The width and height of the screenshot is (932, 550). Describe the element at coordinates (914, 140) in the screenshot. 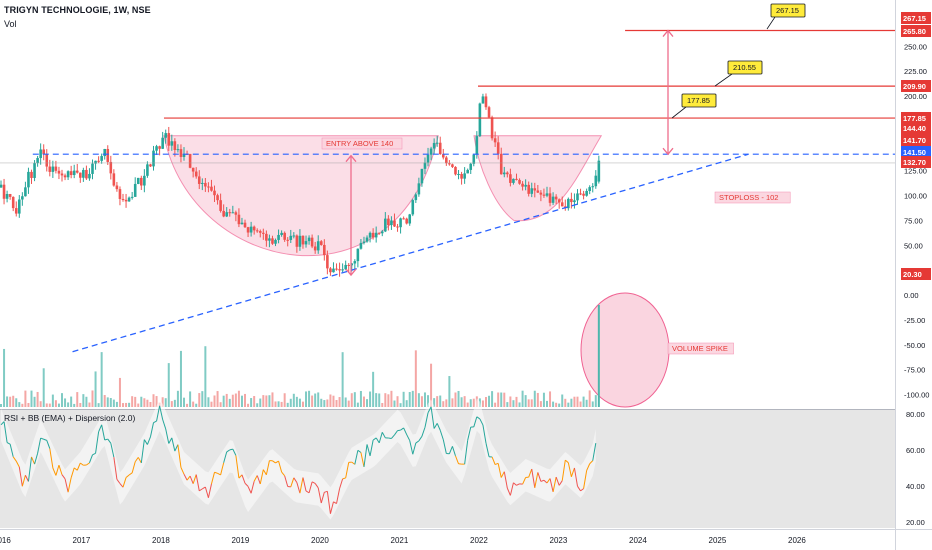

I see `price-tag: 141.70` at that location.